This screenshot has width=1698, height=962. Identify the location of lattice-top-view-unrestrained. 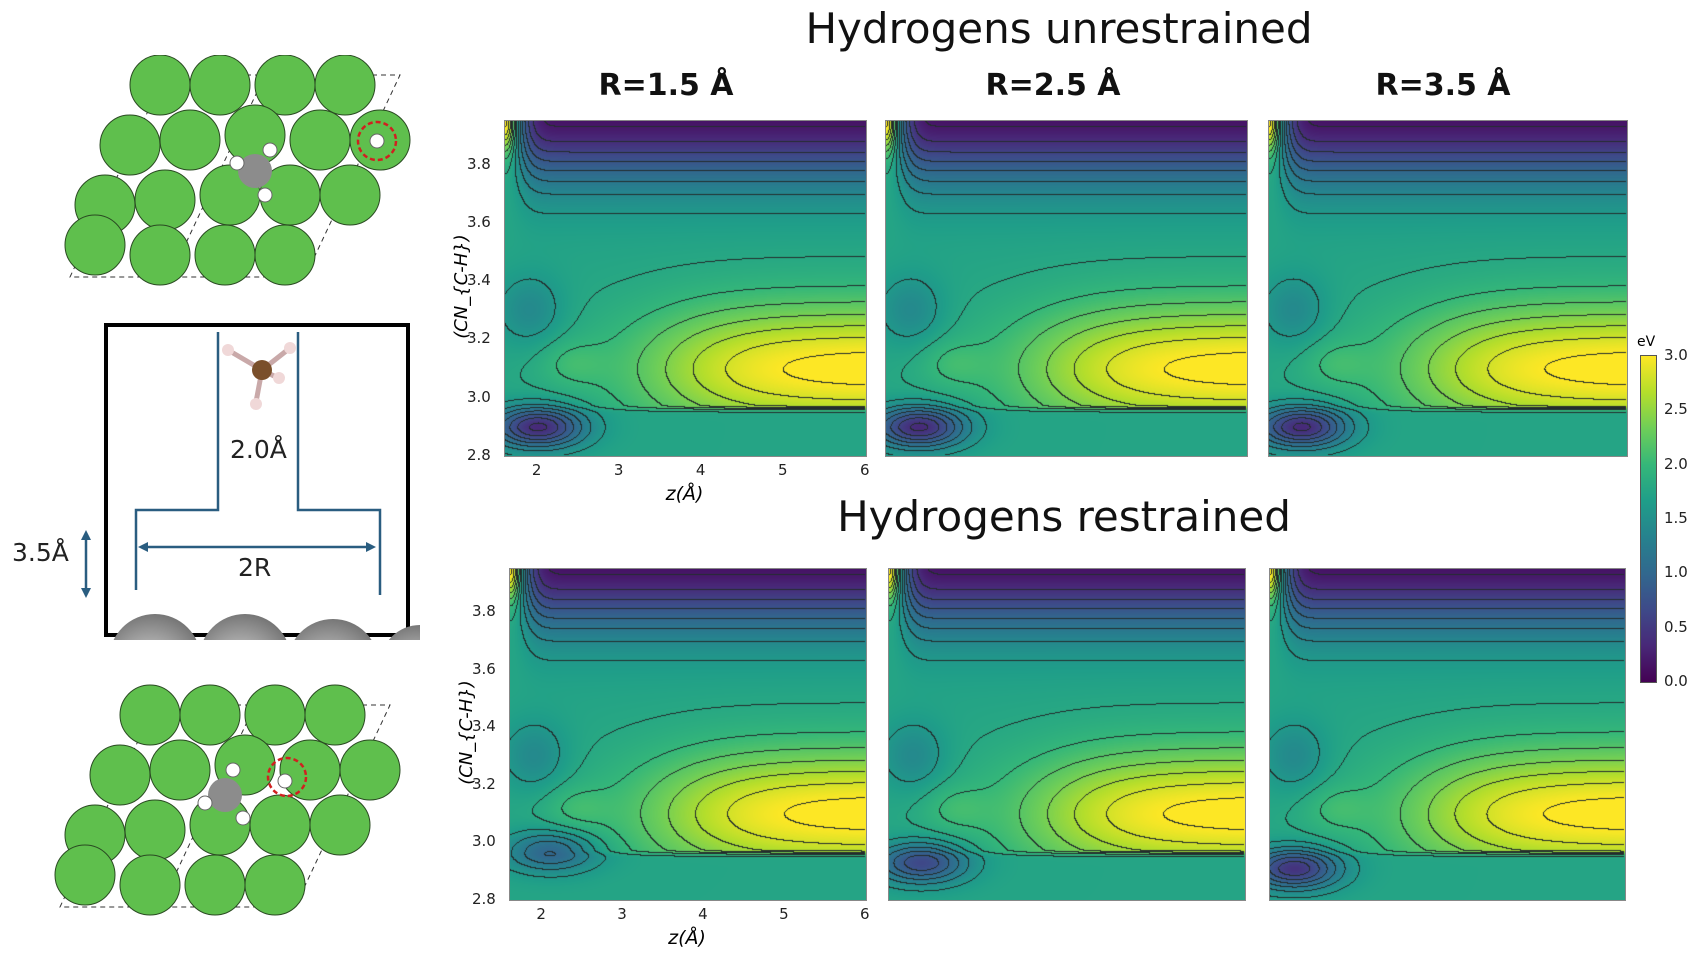
(237, 170).